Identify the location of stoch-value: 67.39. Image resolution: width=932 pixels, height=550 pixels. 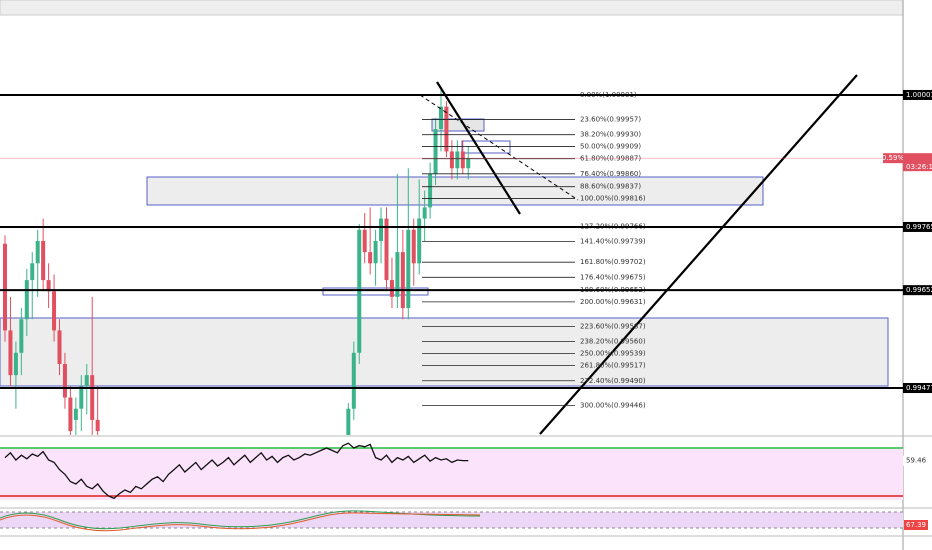
(916, 525).